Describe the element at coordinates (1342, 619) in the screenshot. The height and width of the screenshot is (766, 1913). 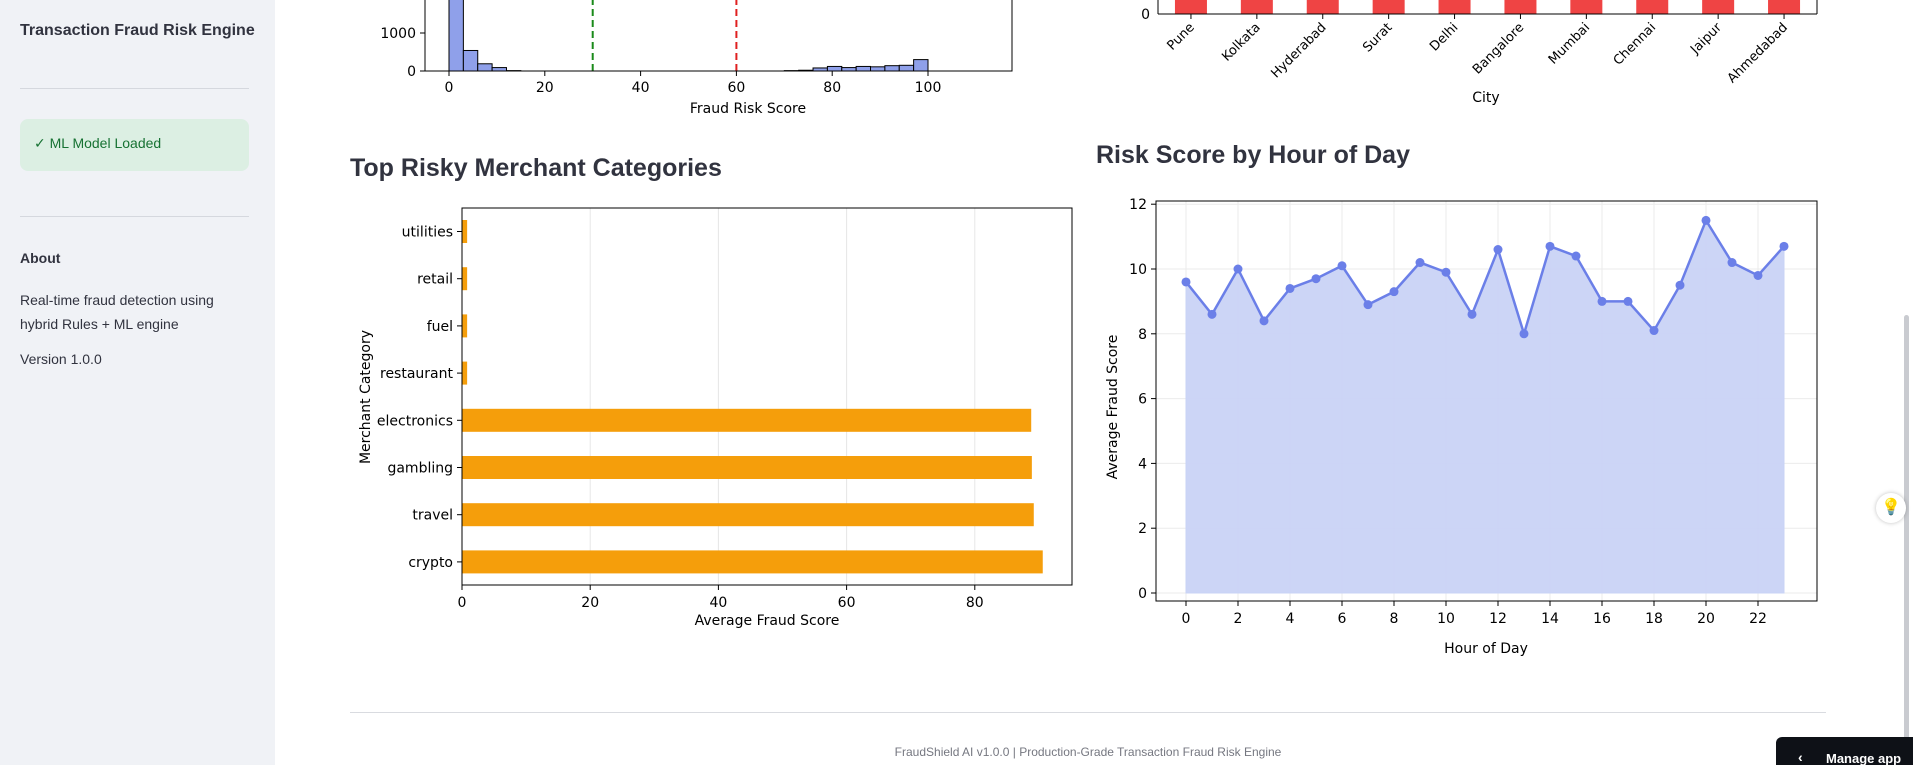
I see `hour-xtick: 6` at that location.